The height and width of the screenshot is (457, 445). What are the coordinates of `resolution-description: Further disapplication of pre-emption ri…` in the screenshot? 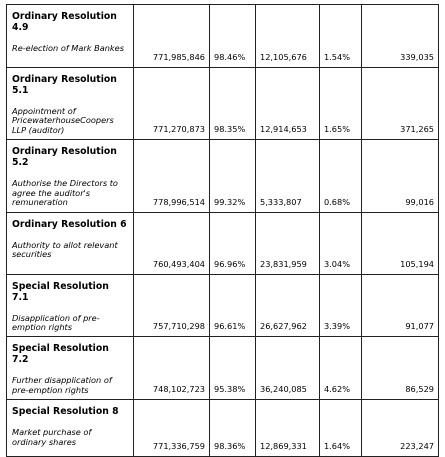 It's located at (62, 385).